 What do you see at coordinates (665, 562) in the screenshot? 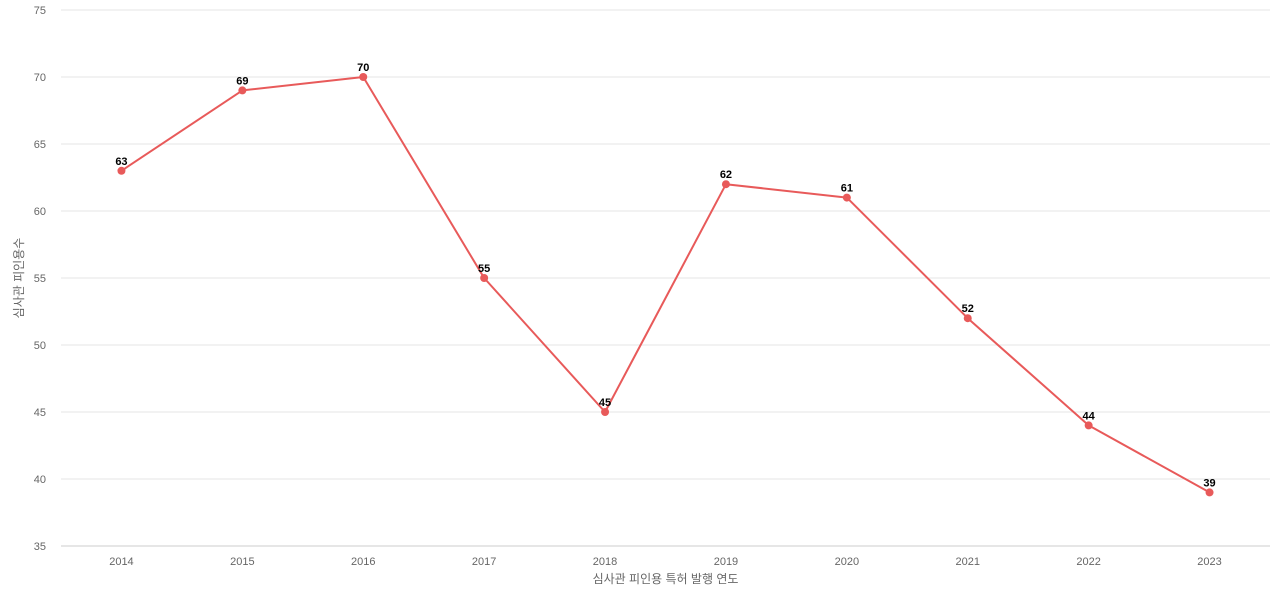
I see `x-axis-ticks: 2014 2015 2016 2017 2018 2019 2020 2021 2022 2023` at bounding box center [665, 562].